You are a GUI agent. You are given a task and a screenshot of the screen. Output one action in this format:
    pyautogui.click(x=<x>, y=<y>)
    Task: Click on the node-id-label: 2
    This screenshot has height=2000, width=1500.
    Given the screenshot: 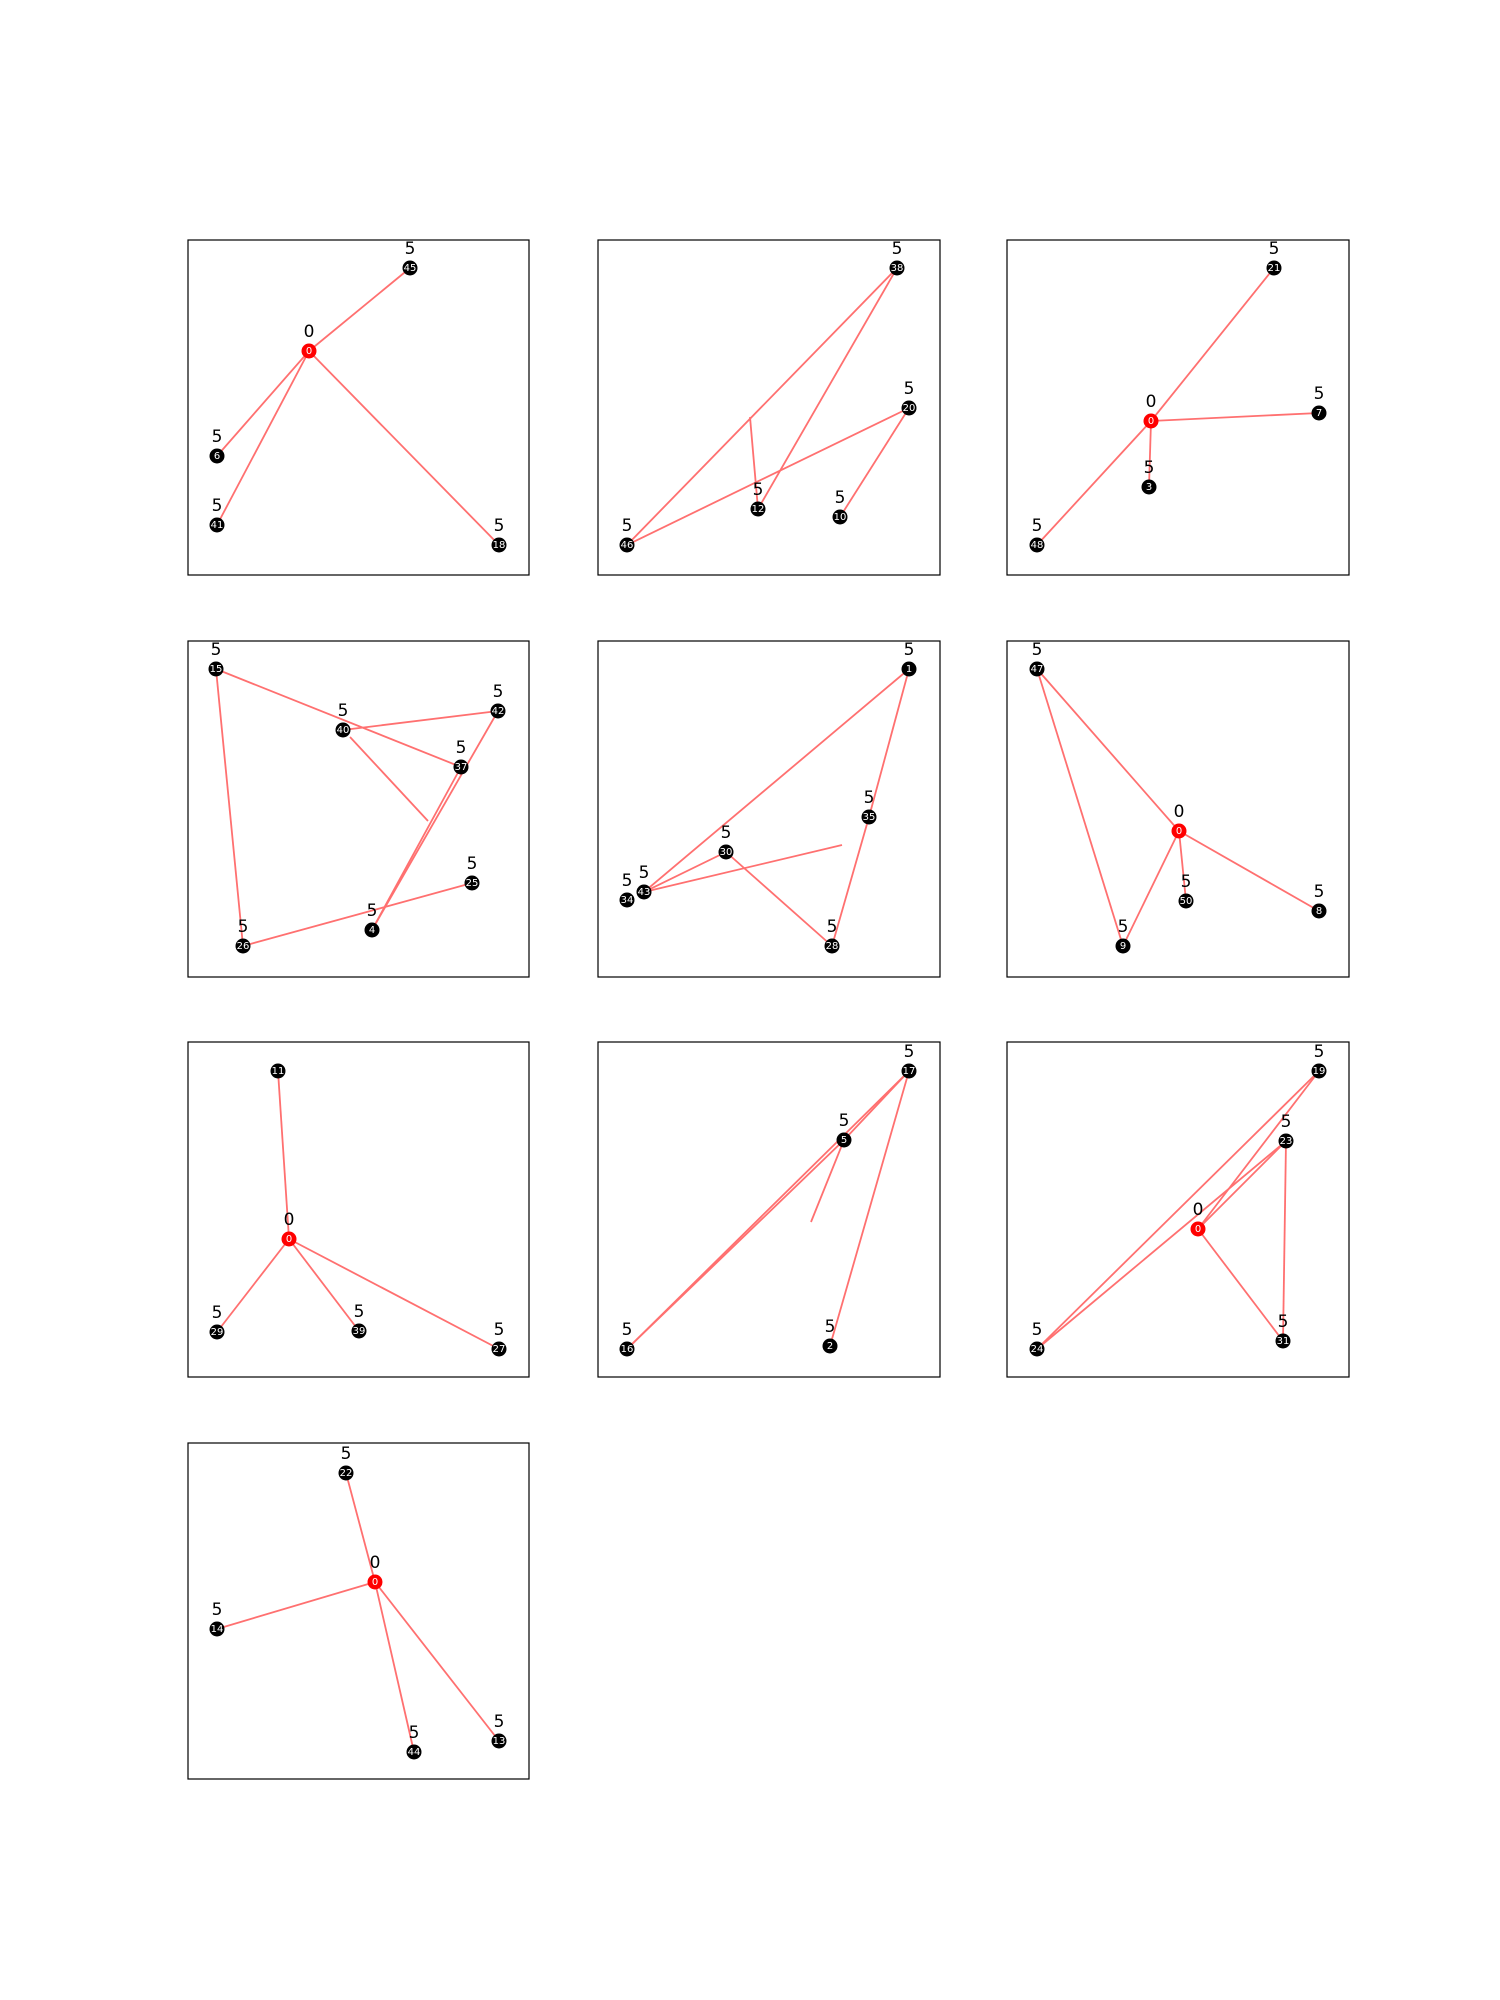 What is the action you would take?
    pyautogui.click(x=830, y=1346)
    